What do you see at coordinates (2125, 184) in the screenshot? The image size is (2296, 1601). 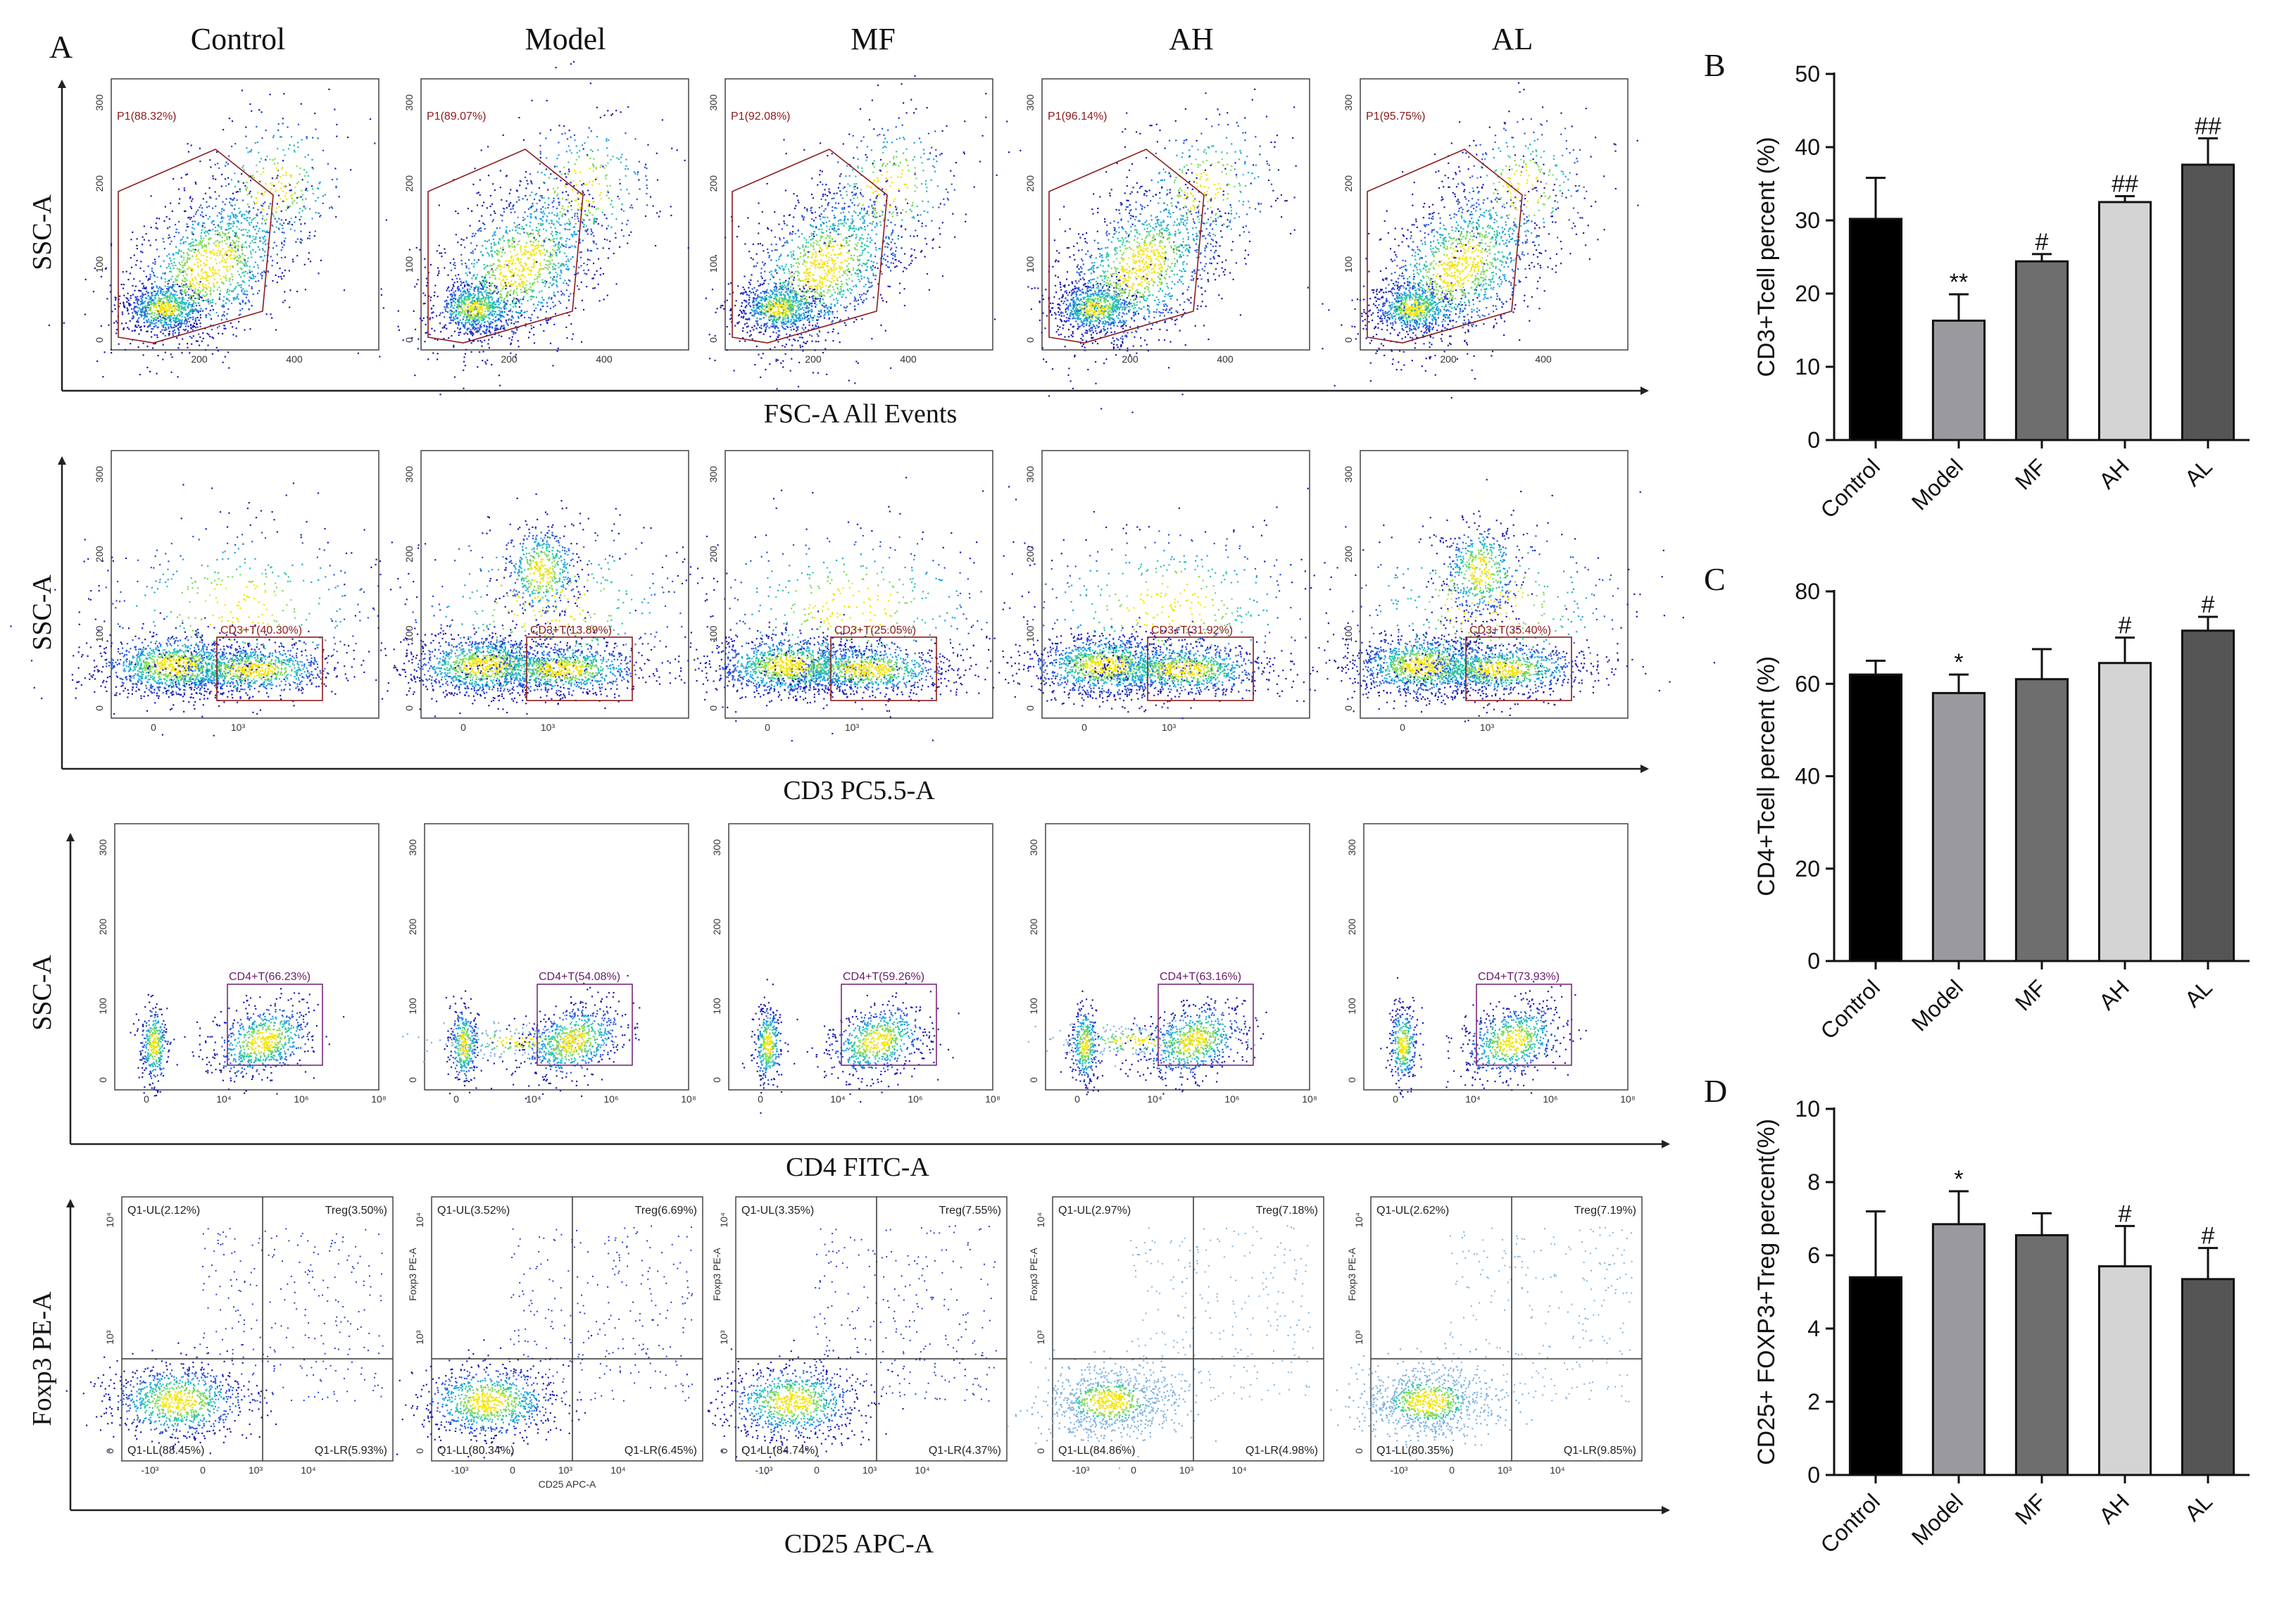 I see `significance-mark: ##` at bounding box center [2125, 184].